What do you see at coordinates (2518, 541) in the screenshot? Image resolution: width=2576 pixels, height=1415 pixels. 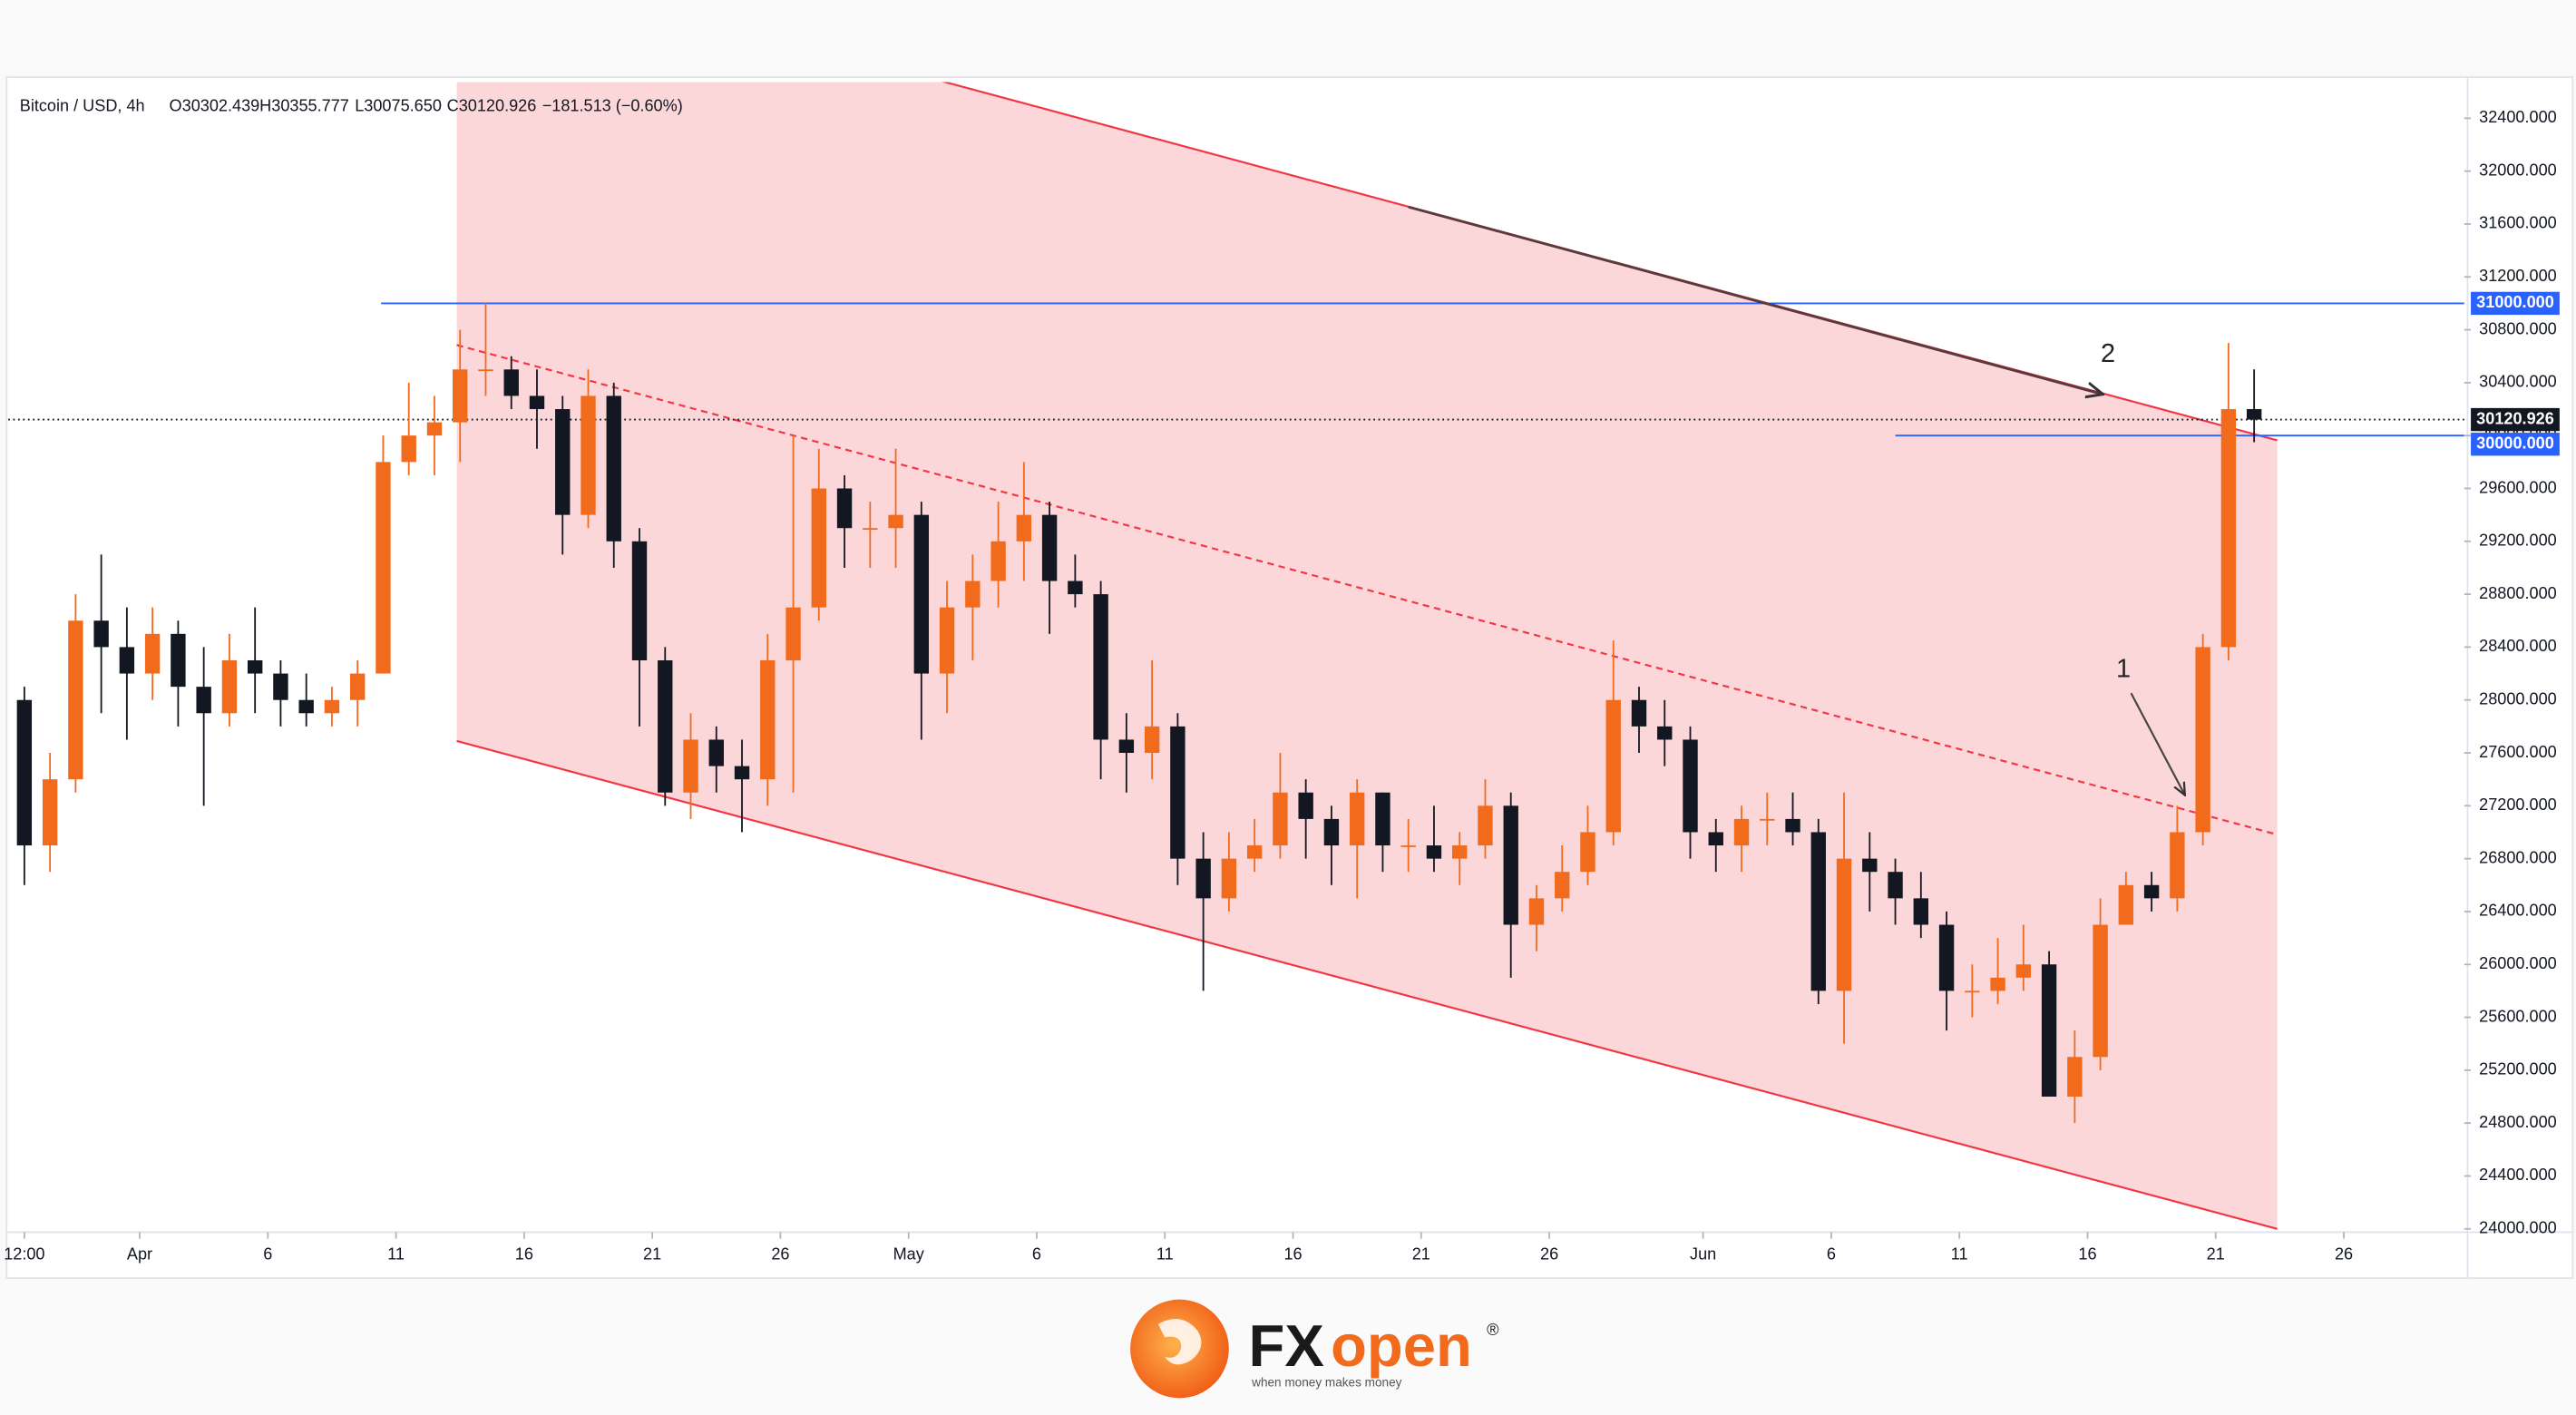 I see `y-tick-label: 29200.000` at bounding box center [2518, 541].